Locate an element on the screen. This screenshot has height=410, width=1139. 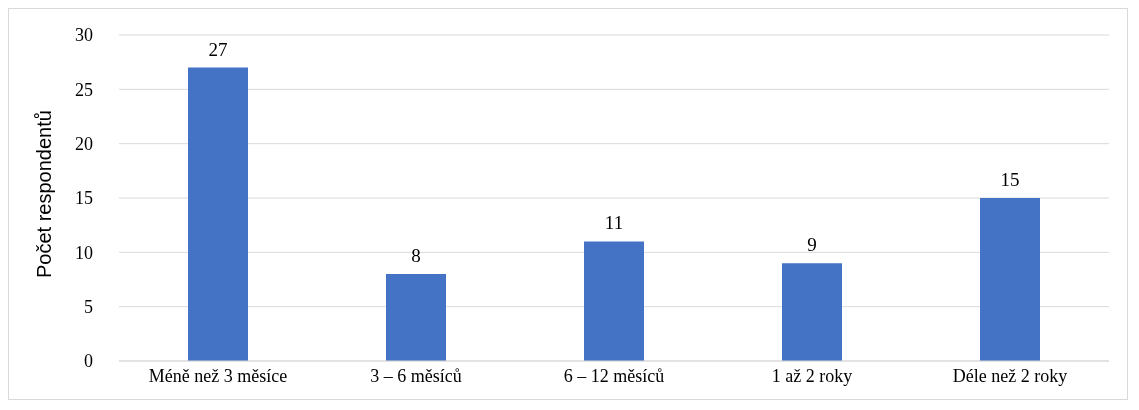
x-tick-label: 3 – 6 měsíců is located at coordinates (416, 375).